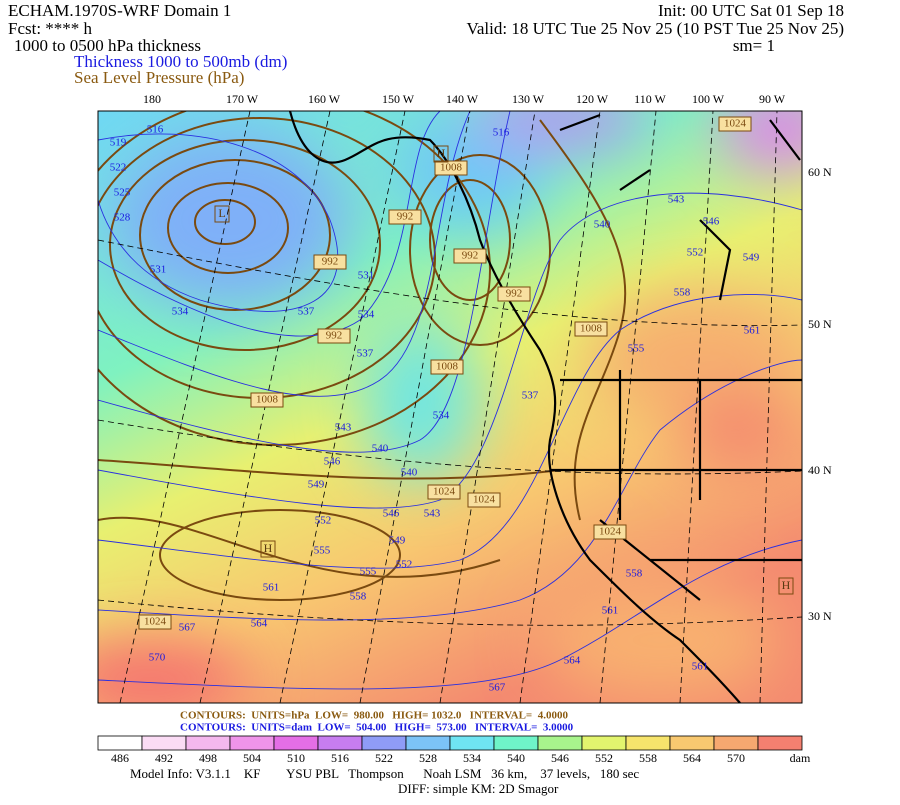  Describe the element at coordinates (252, 758) in the screenshot. I see `colorbar-label: 504` at that location.